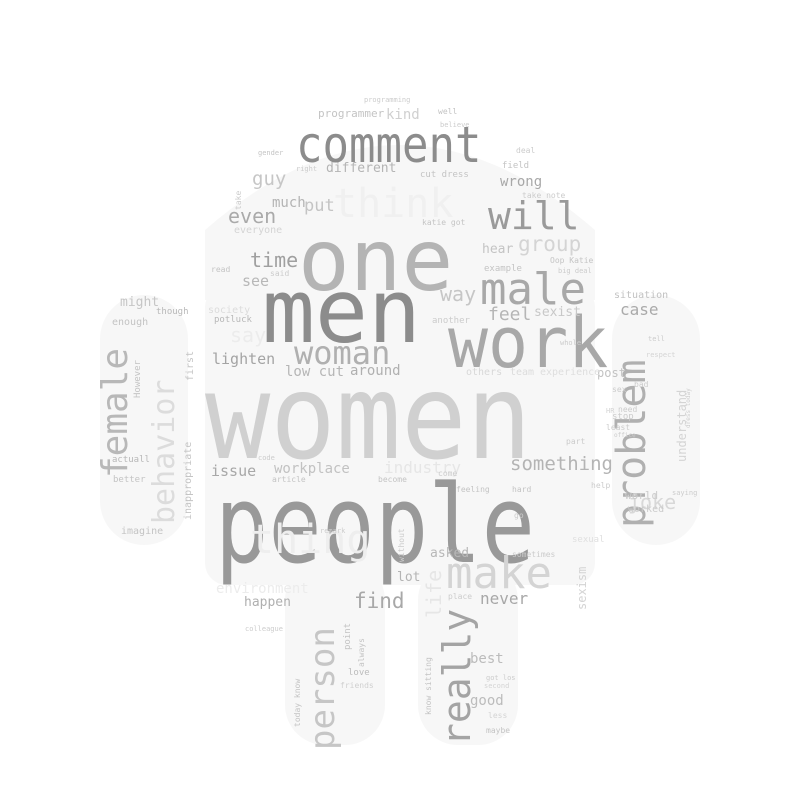 The image size is (800, 799). What do you see at coordinates (315, 372) in the screenshot?
I see `word: low cut` at bounding box center [315, 372].